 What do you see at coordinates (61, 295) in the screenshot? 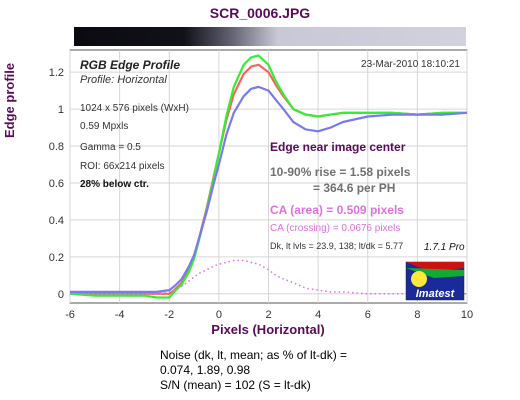
I see `y-tick-label: 0` at bounding box center [61, 295].